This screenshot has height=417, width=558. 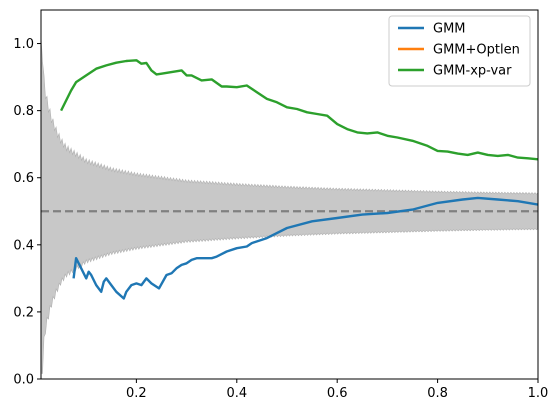 I want to click on x-tick-label: 0.4, so click(x=236, y=393).